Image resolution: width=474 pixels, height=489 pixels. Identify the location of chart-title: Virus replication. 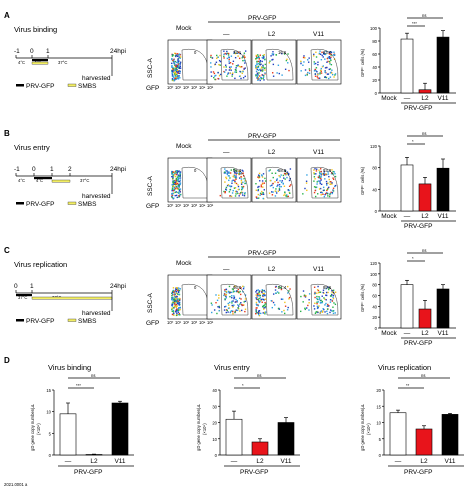
(404, 367).